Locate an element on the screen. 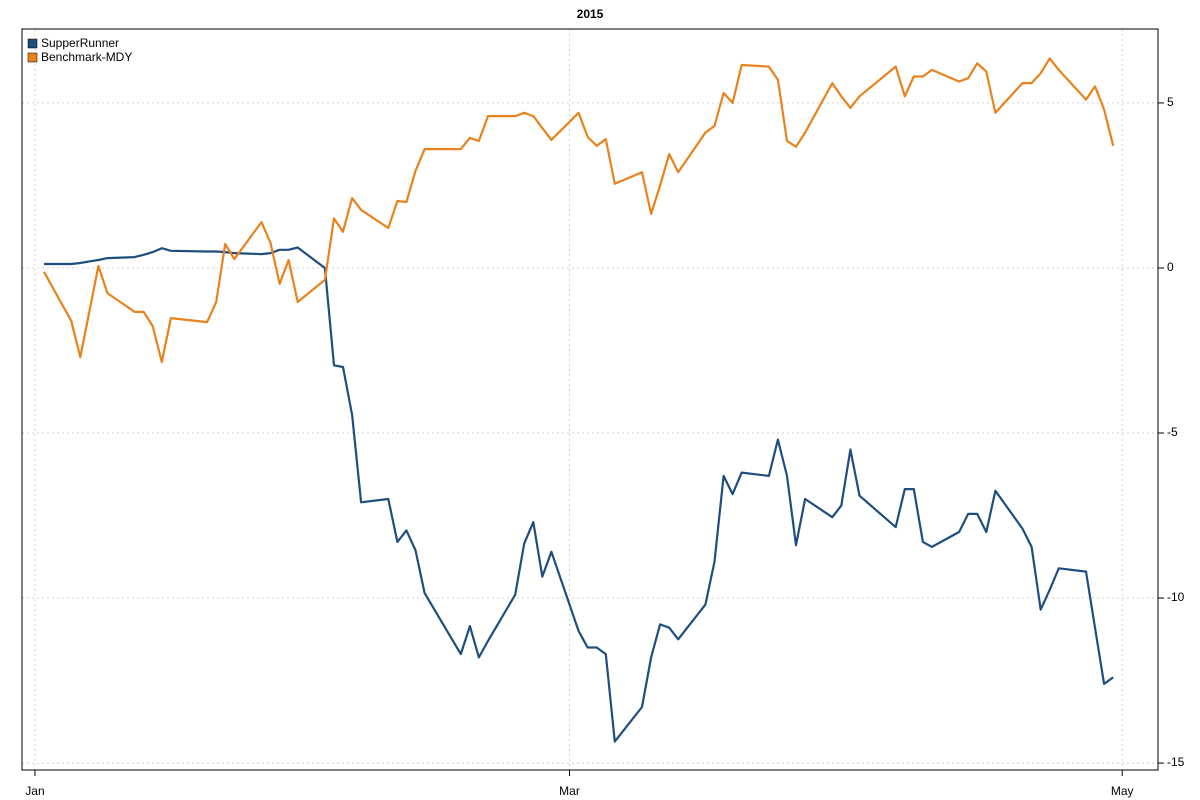 This screenshot has height=800, width=1200. x-tick-label: Jan is located at coordinates (34, 791).